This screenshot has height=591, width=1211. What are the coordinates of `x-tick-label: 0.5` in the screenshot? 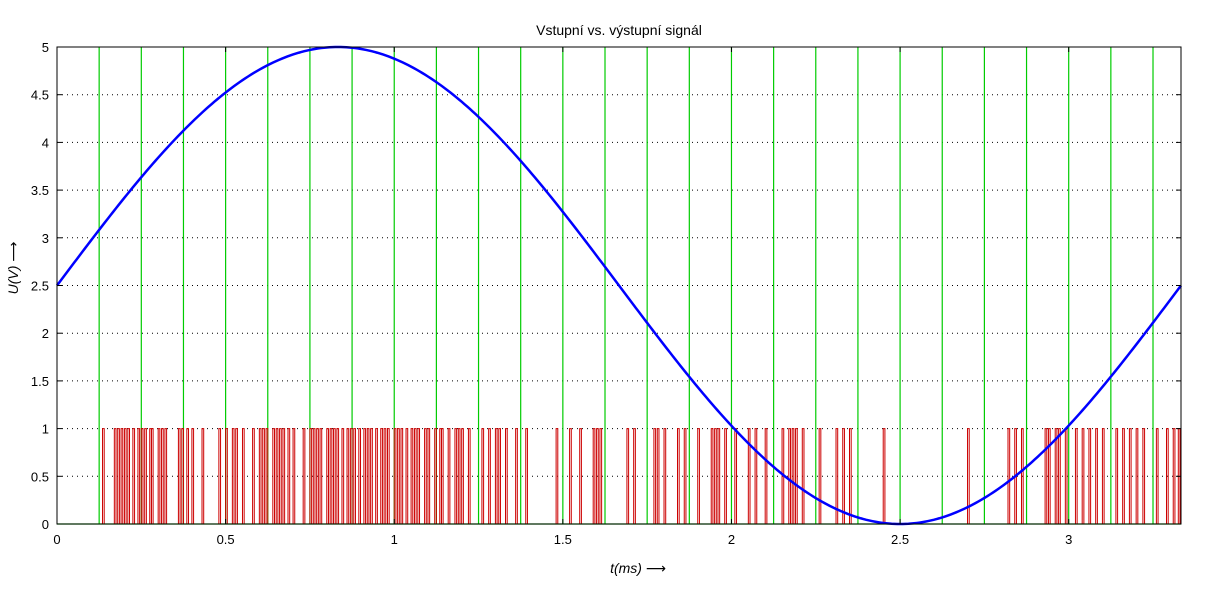 It's located at (226, 539).